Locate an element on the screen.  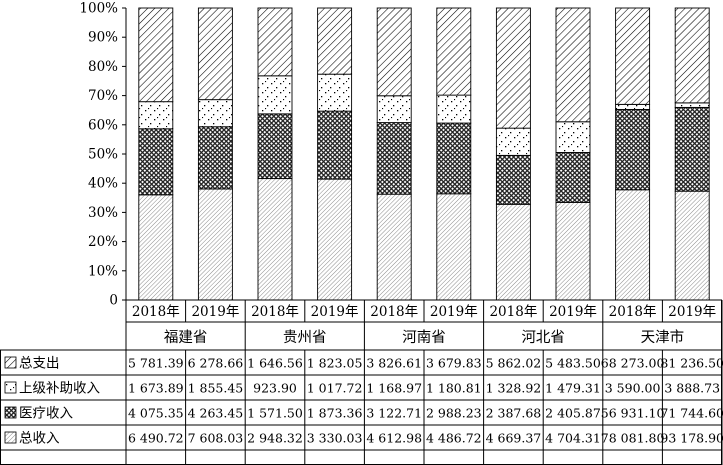
y-tick-label: 90% is located at coordinates (103, 38).